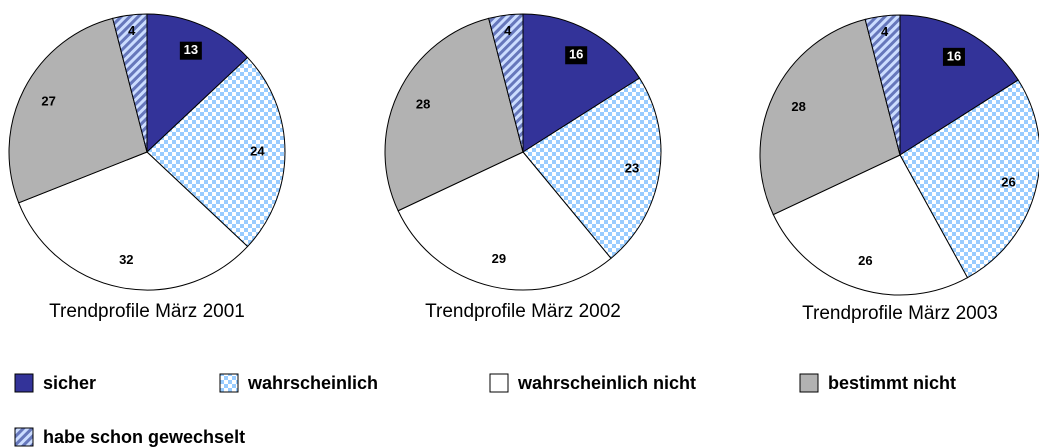 This screenshot has width=1039, height=448. Describe the element at coordinates (892, 383) in the screenshot. I see `legend-label: bestimmt nicht` at that location.